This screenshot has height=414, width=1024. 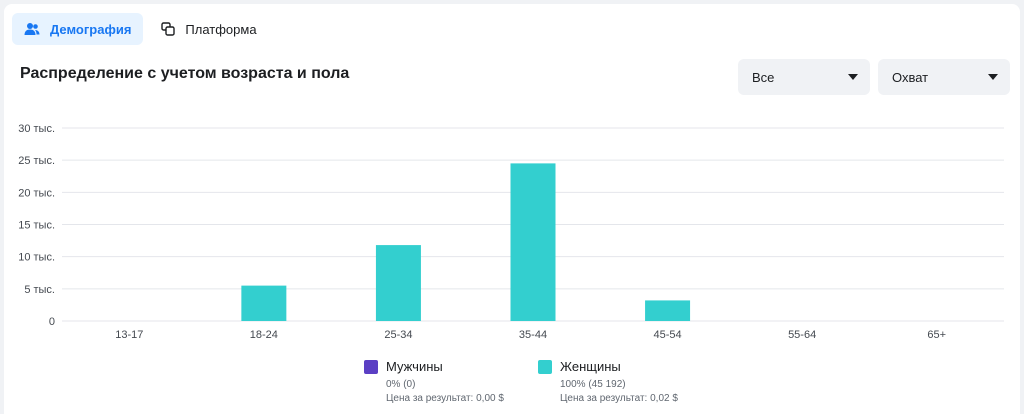 I want to click on legend-label-women: Женщины, so click(x=590, y=366).